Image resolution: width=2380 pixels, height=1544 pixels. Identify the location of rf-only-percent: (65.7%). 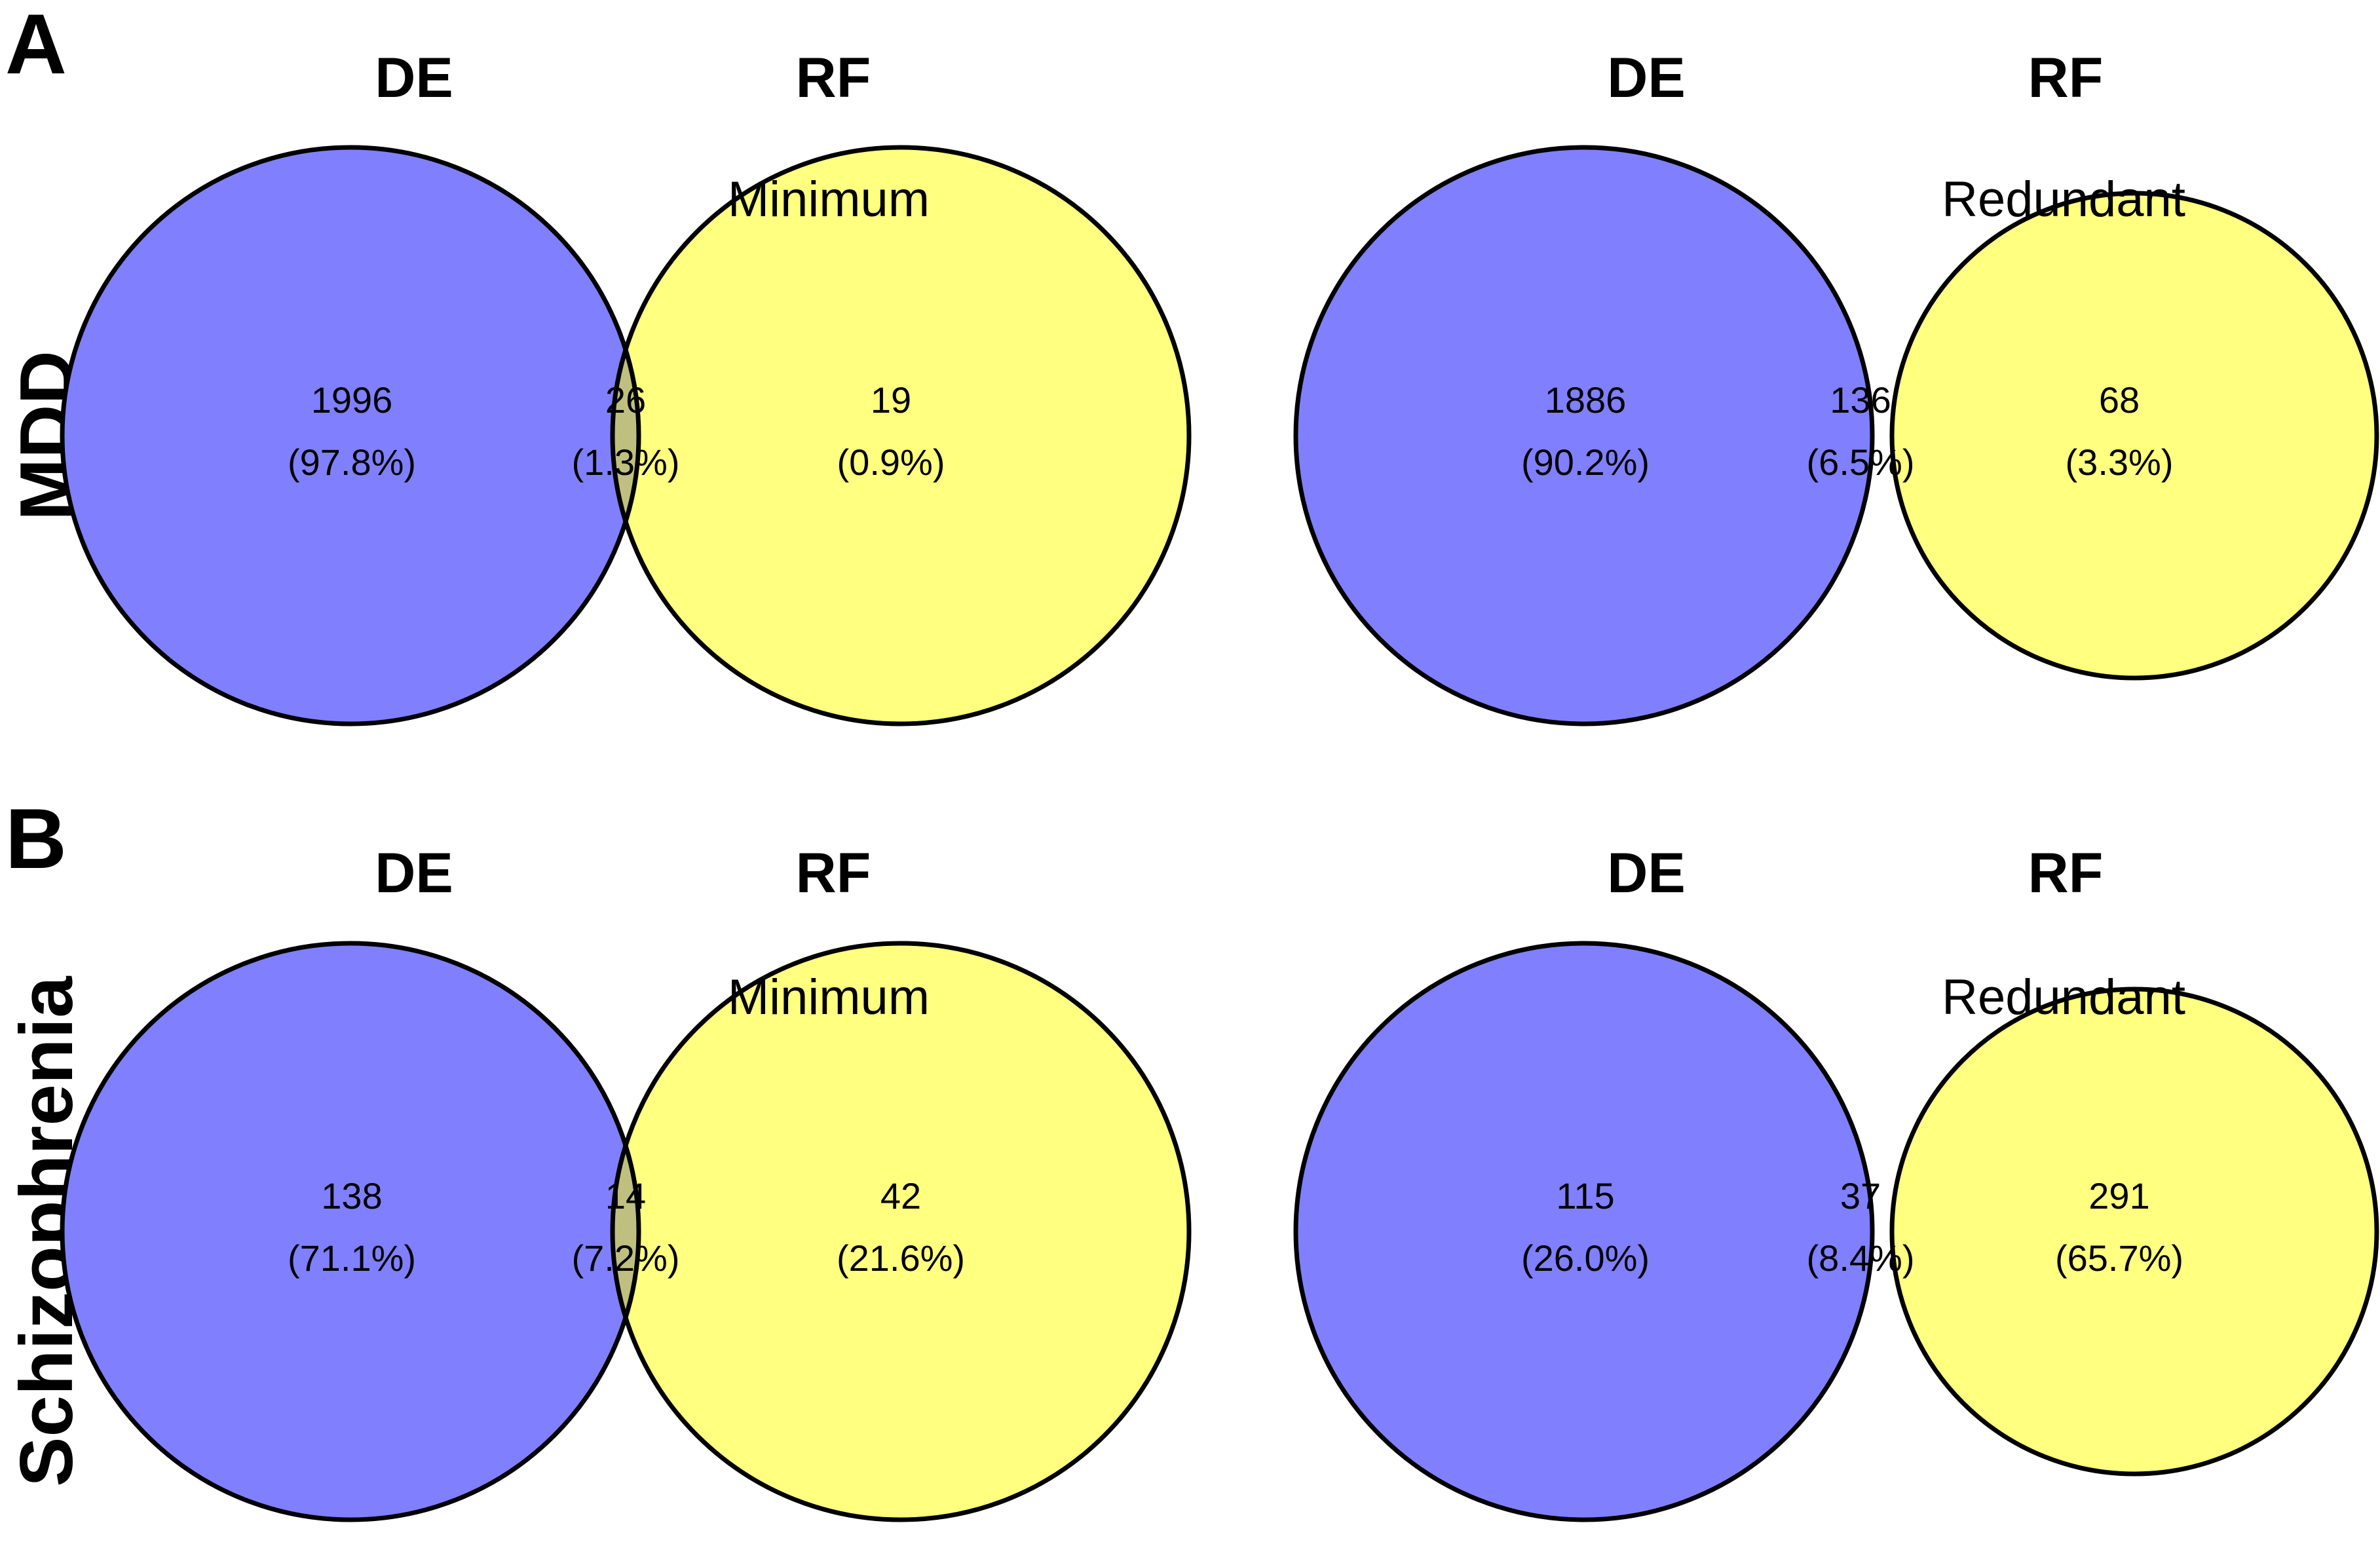
(2119, 1258).